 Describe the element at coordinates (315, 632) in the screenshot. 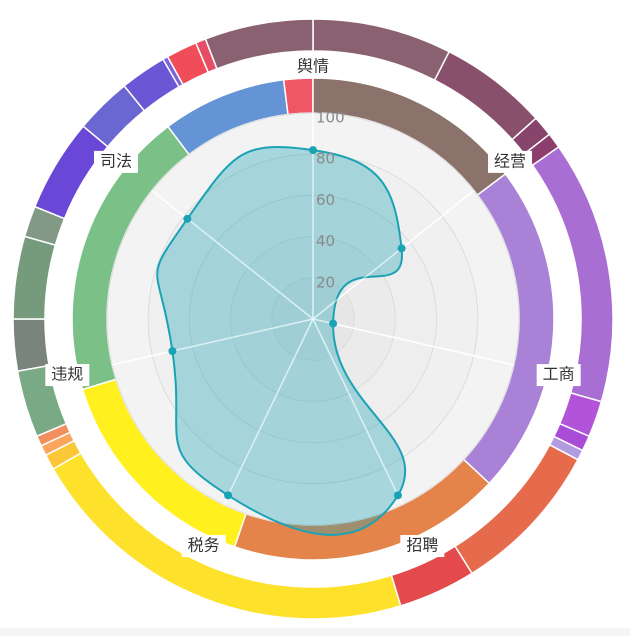

I see `footer-strip` at that location.